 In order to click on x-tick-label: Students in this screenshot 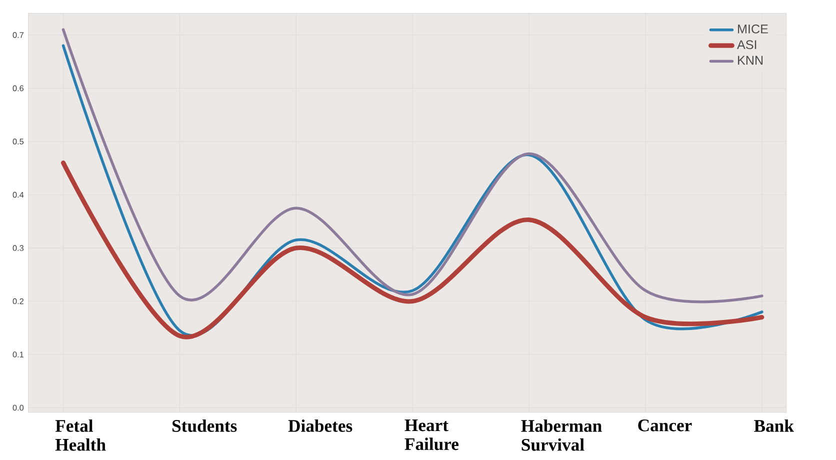, I will do `click(204, 426)`.